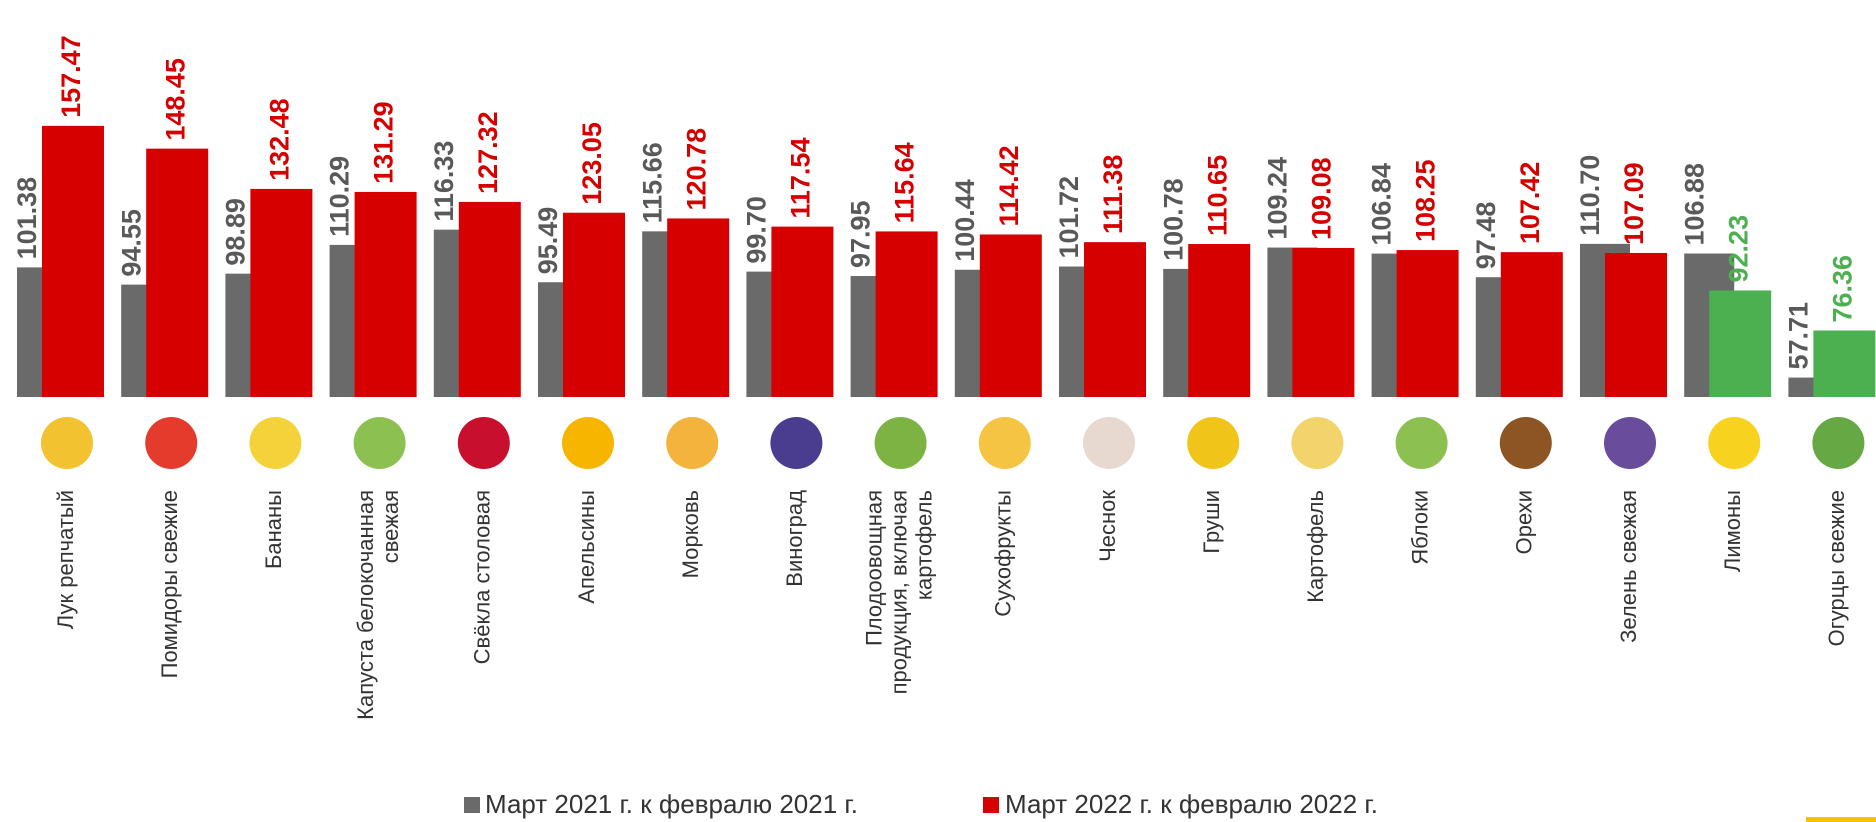  I want to click on category-label: Сухофрукты, so click(1003, 553).